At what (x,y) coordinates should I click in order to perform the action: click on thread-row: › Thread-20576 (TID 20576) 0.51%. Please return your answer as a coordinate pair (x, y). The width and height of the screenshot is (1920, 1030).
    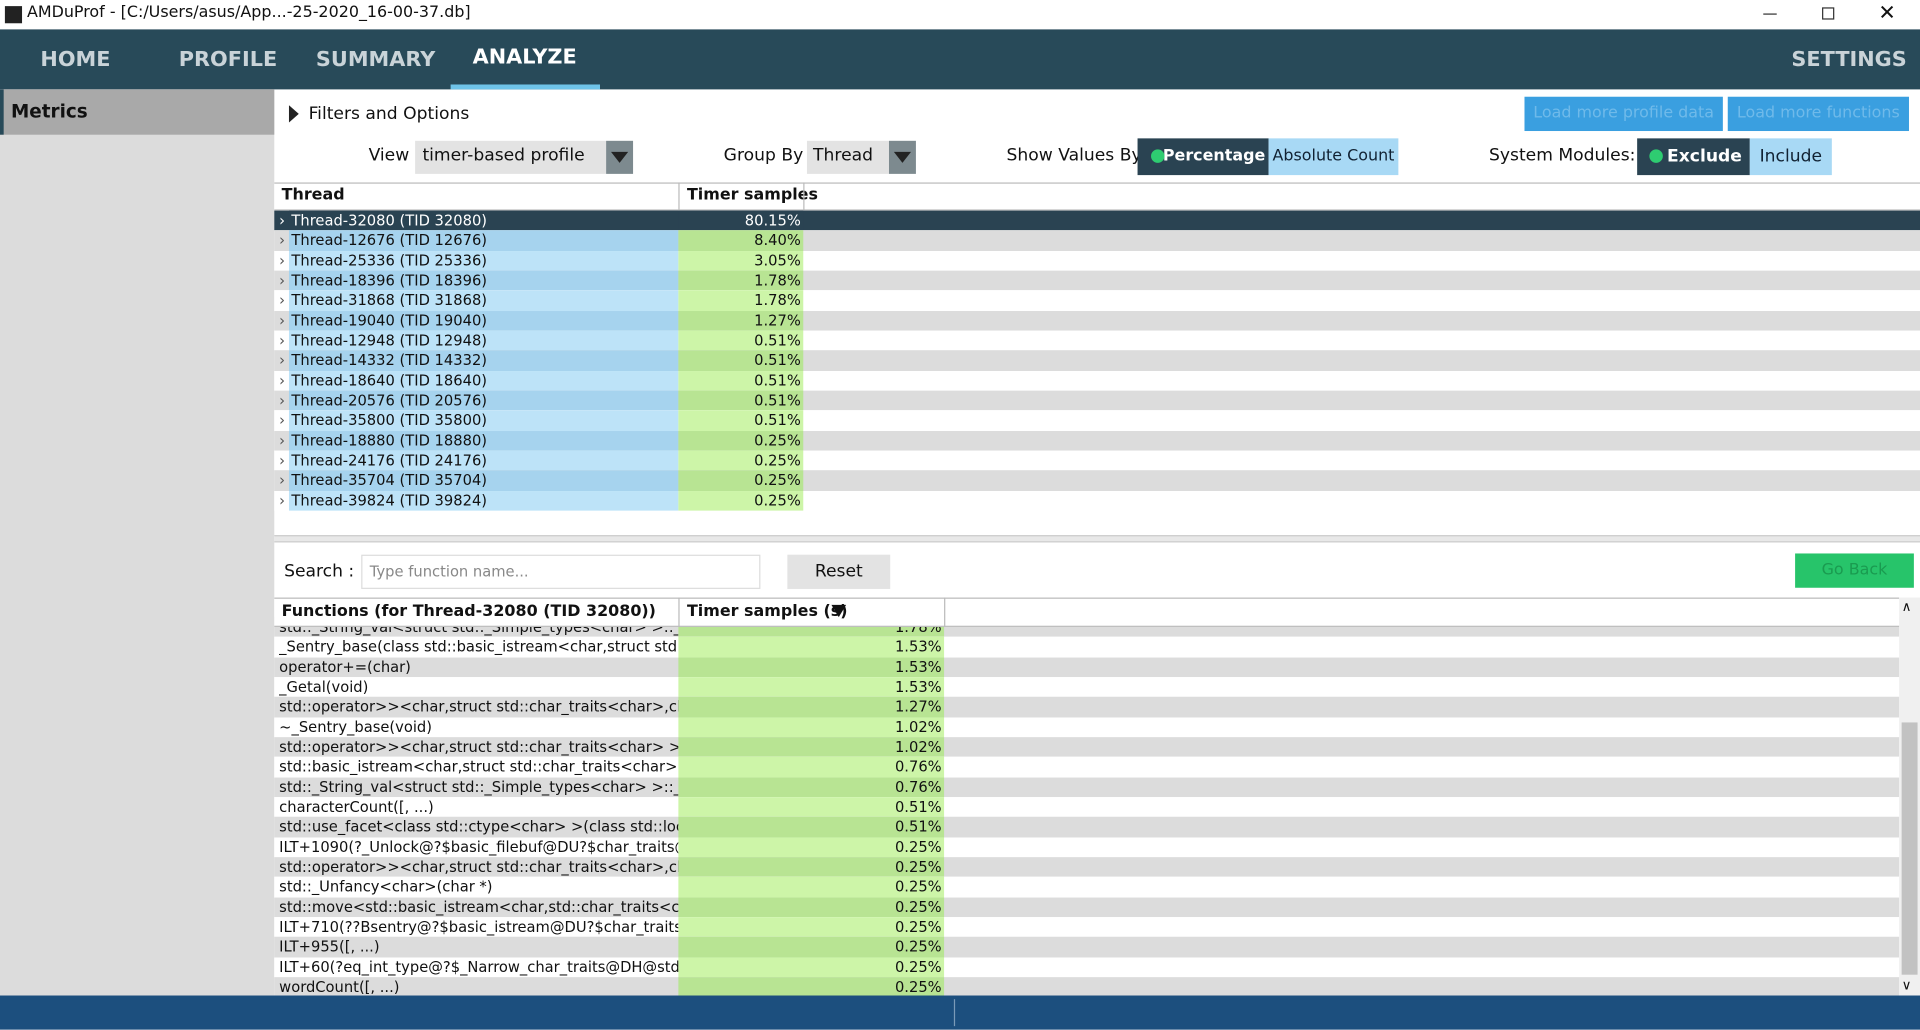
    Looking at the image, I should click on (1097, 400).